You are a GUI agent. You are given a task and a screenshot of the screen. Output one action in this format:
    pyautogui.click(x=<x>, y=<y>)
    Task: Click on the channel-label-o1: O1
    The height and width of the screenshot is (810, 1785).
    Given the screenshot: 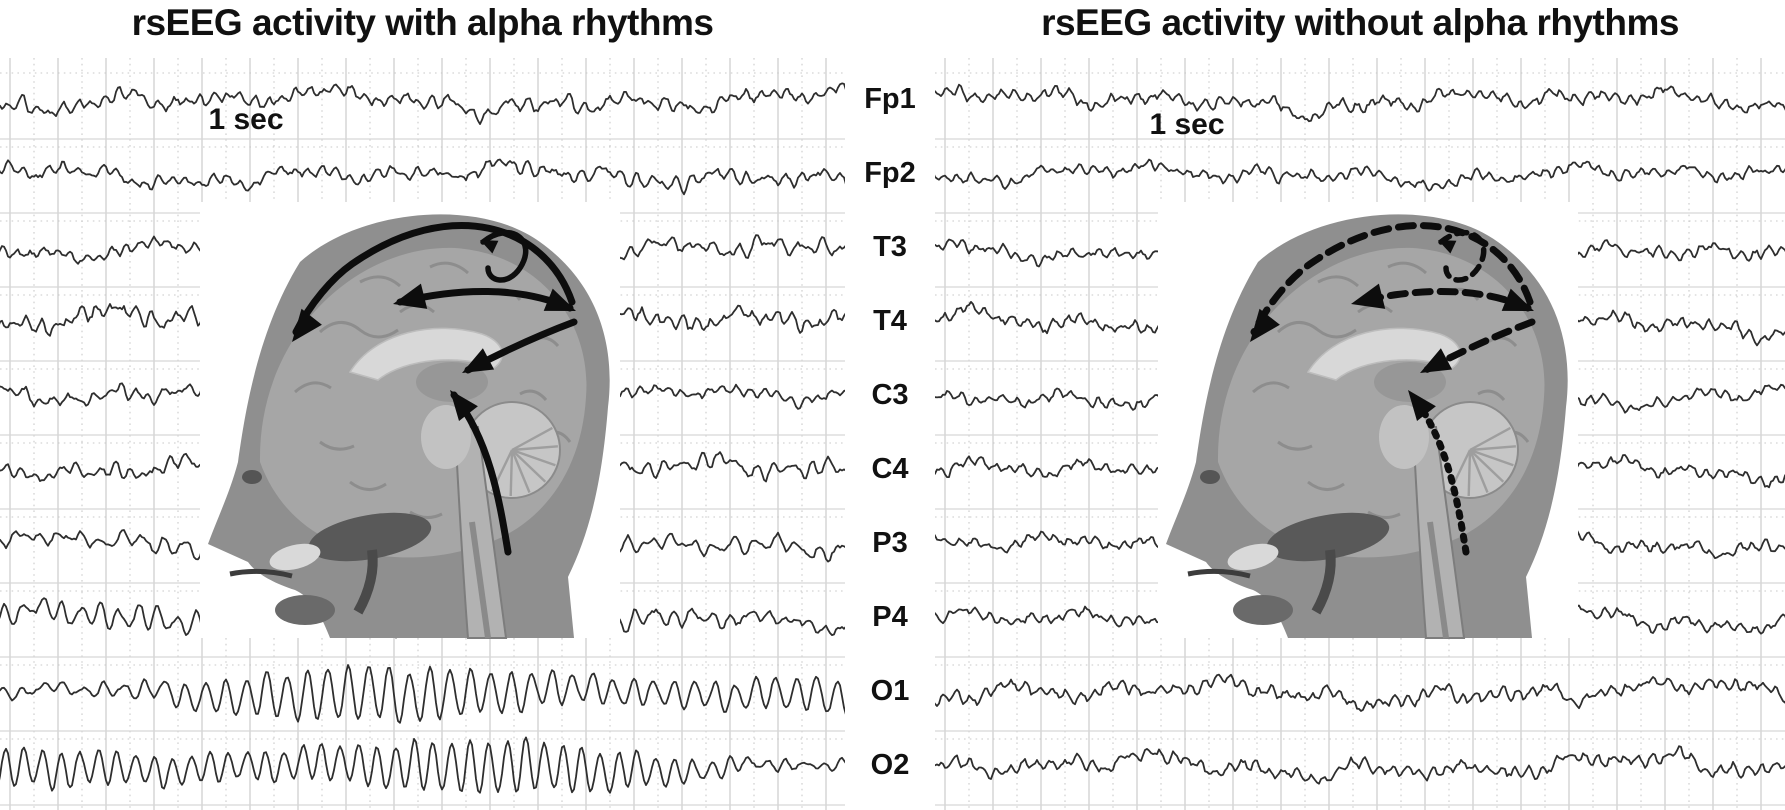 What is the action you would take?
    pyautogui.click(x=890, y=691)
    